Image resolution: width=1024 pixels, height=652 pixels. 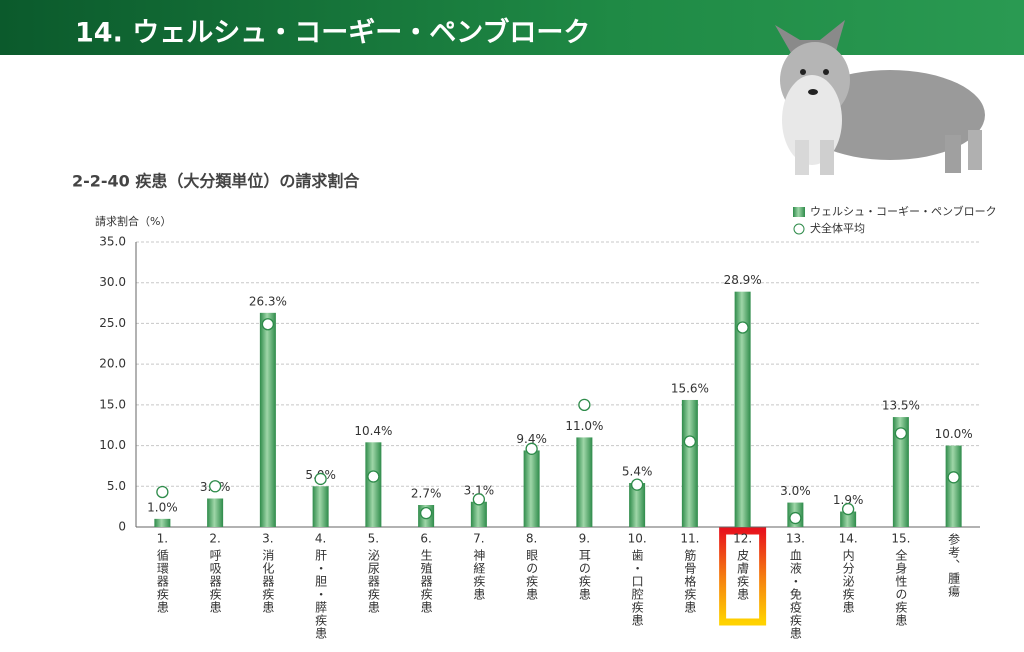 I want to click on data-label: 1.9%, so click(x=848, y=500).